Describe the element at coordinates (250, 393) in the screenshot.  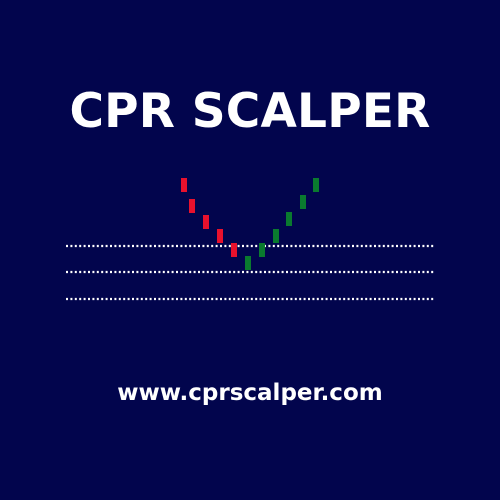
I see `website-url: www.cprscalper.com` at that location.